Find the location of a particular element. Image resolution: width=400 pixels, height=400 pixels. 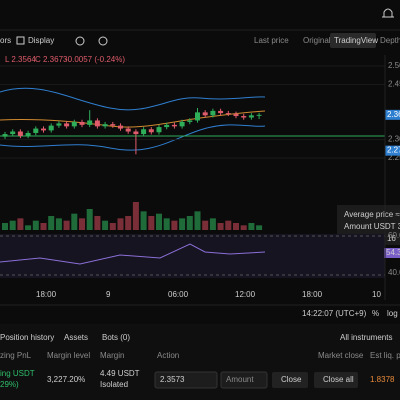

price-badge-label: 2.2700 is located at coordinates (393, 150).